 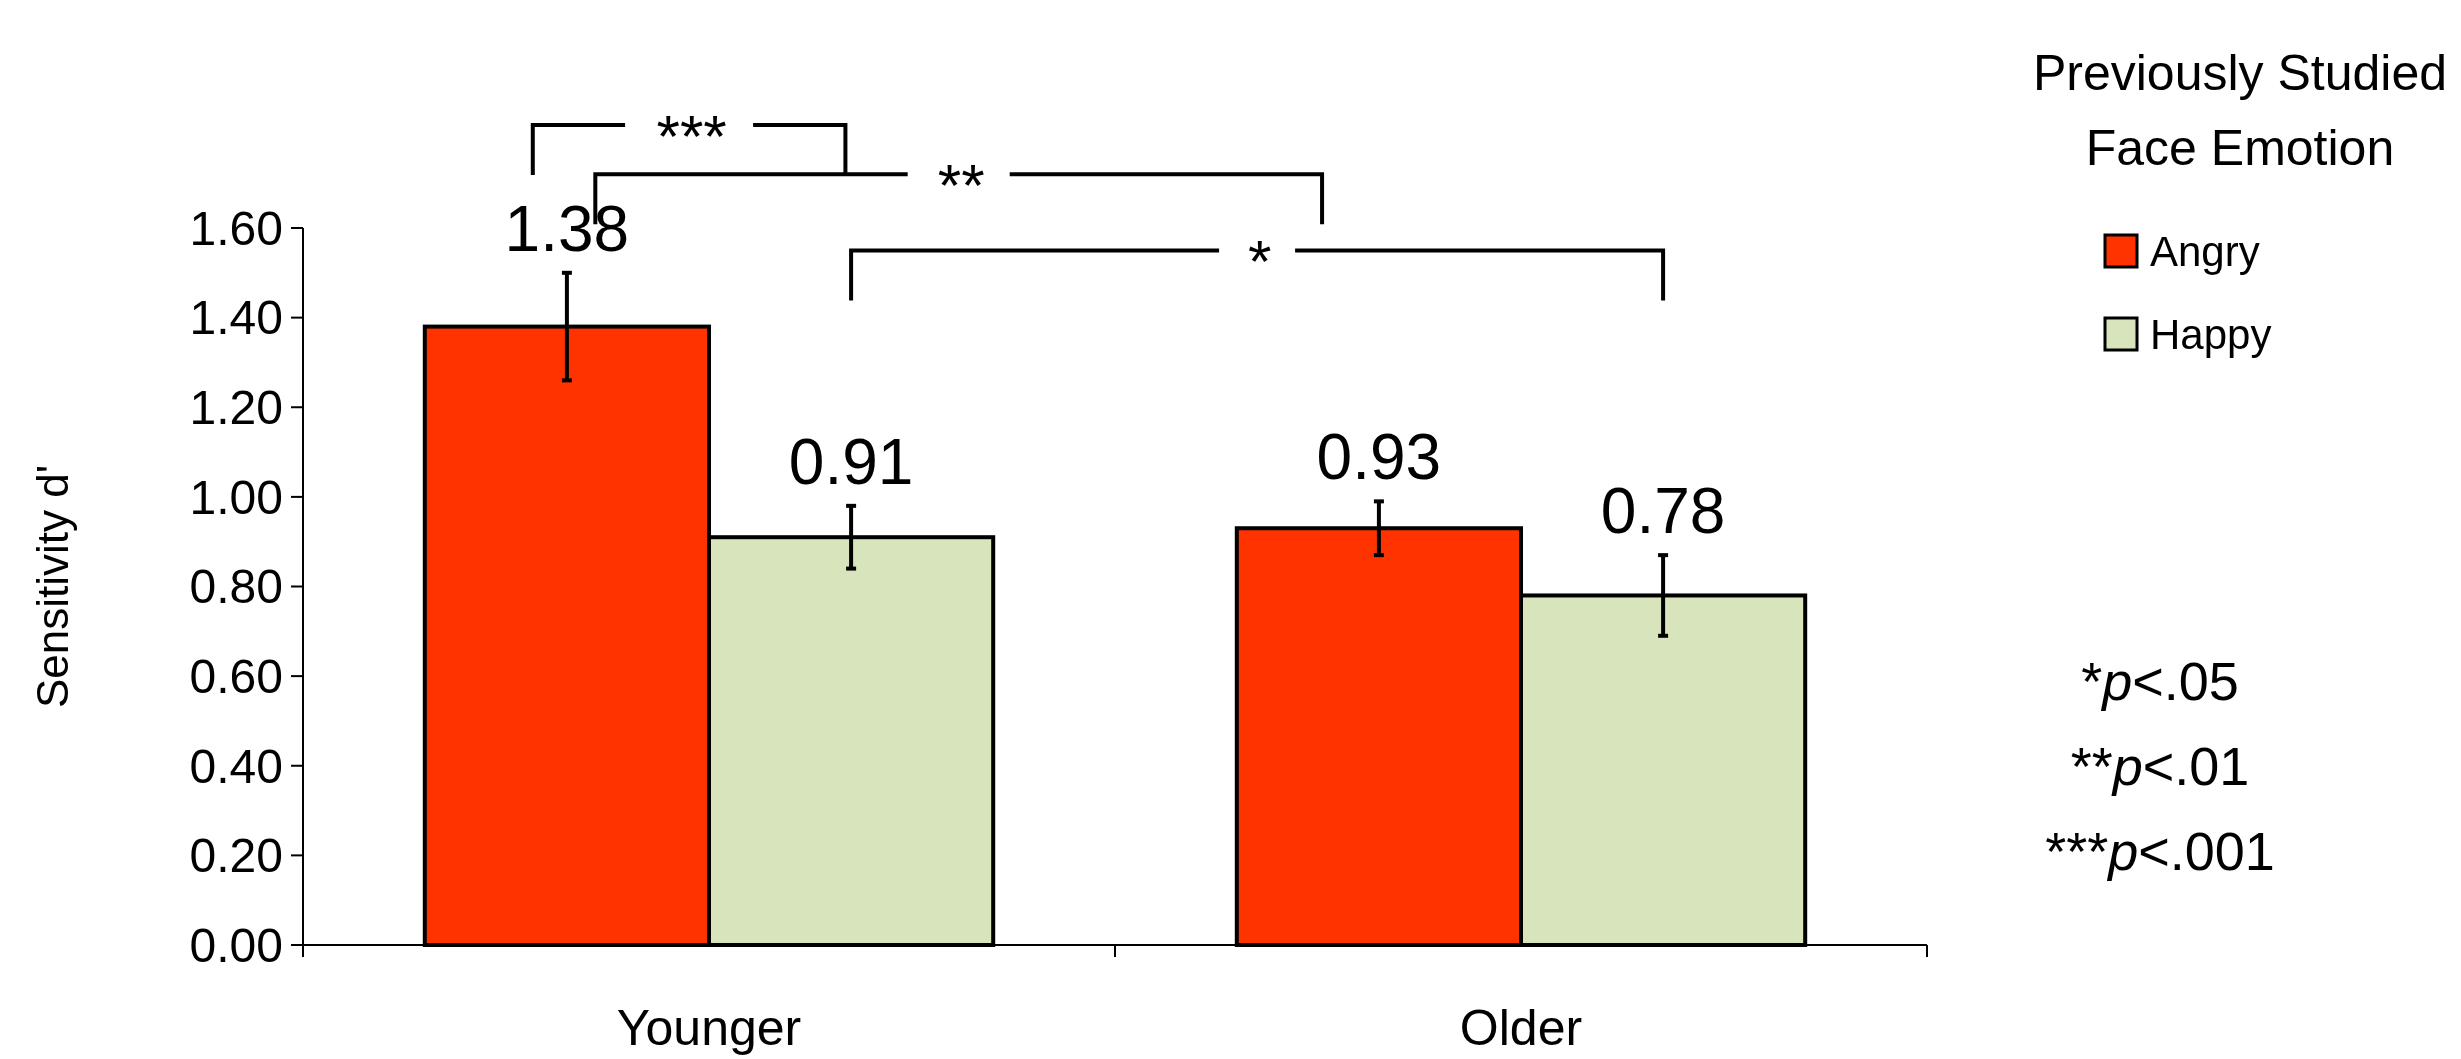 What do you see at coordinates (2160, 766) in the screenshot?
I see `text: **p<.01` at bounding box center [2160, 766].